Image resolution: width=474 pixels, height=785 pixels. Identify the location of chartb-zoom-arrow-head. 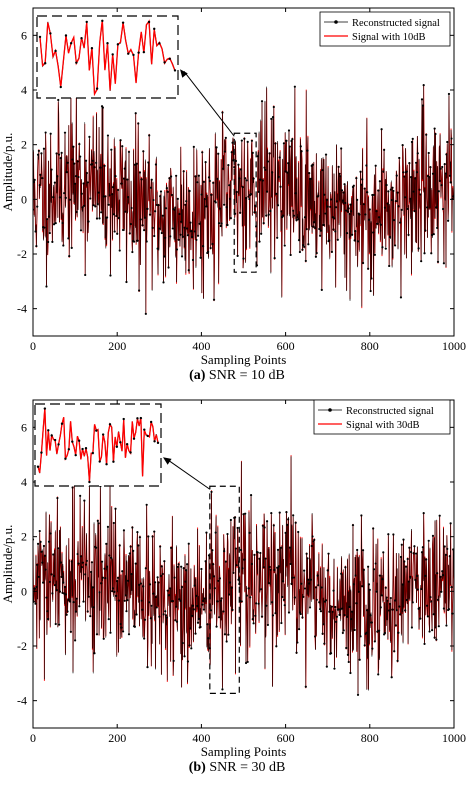
(167, 461).